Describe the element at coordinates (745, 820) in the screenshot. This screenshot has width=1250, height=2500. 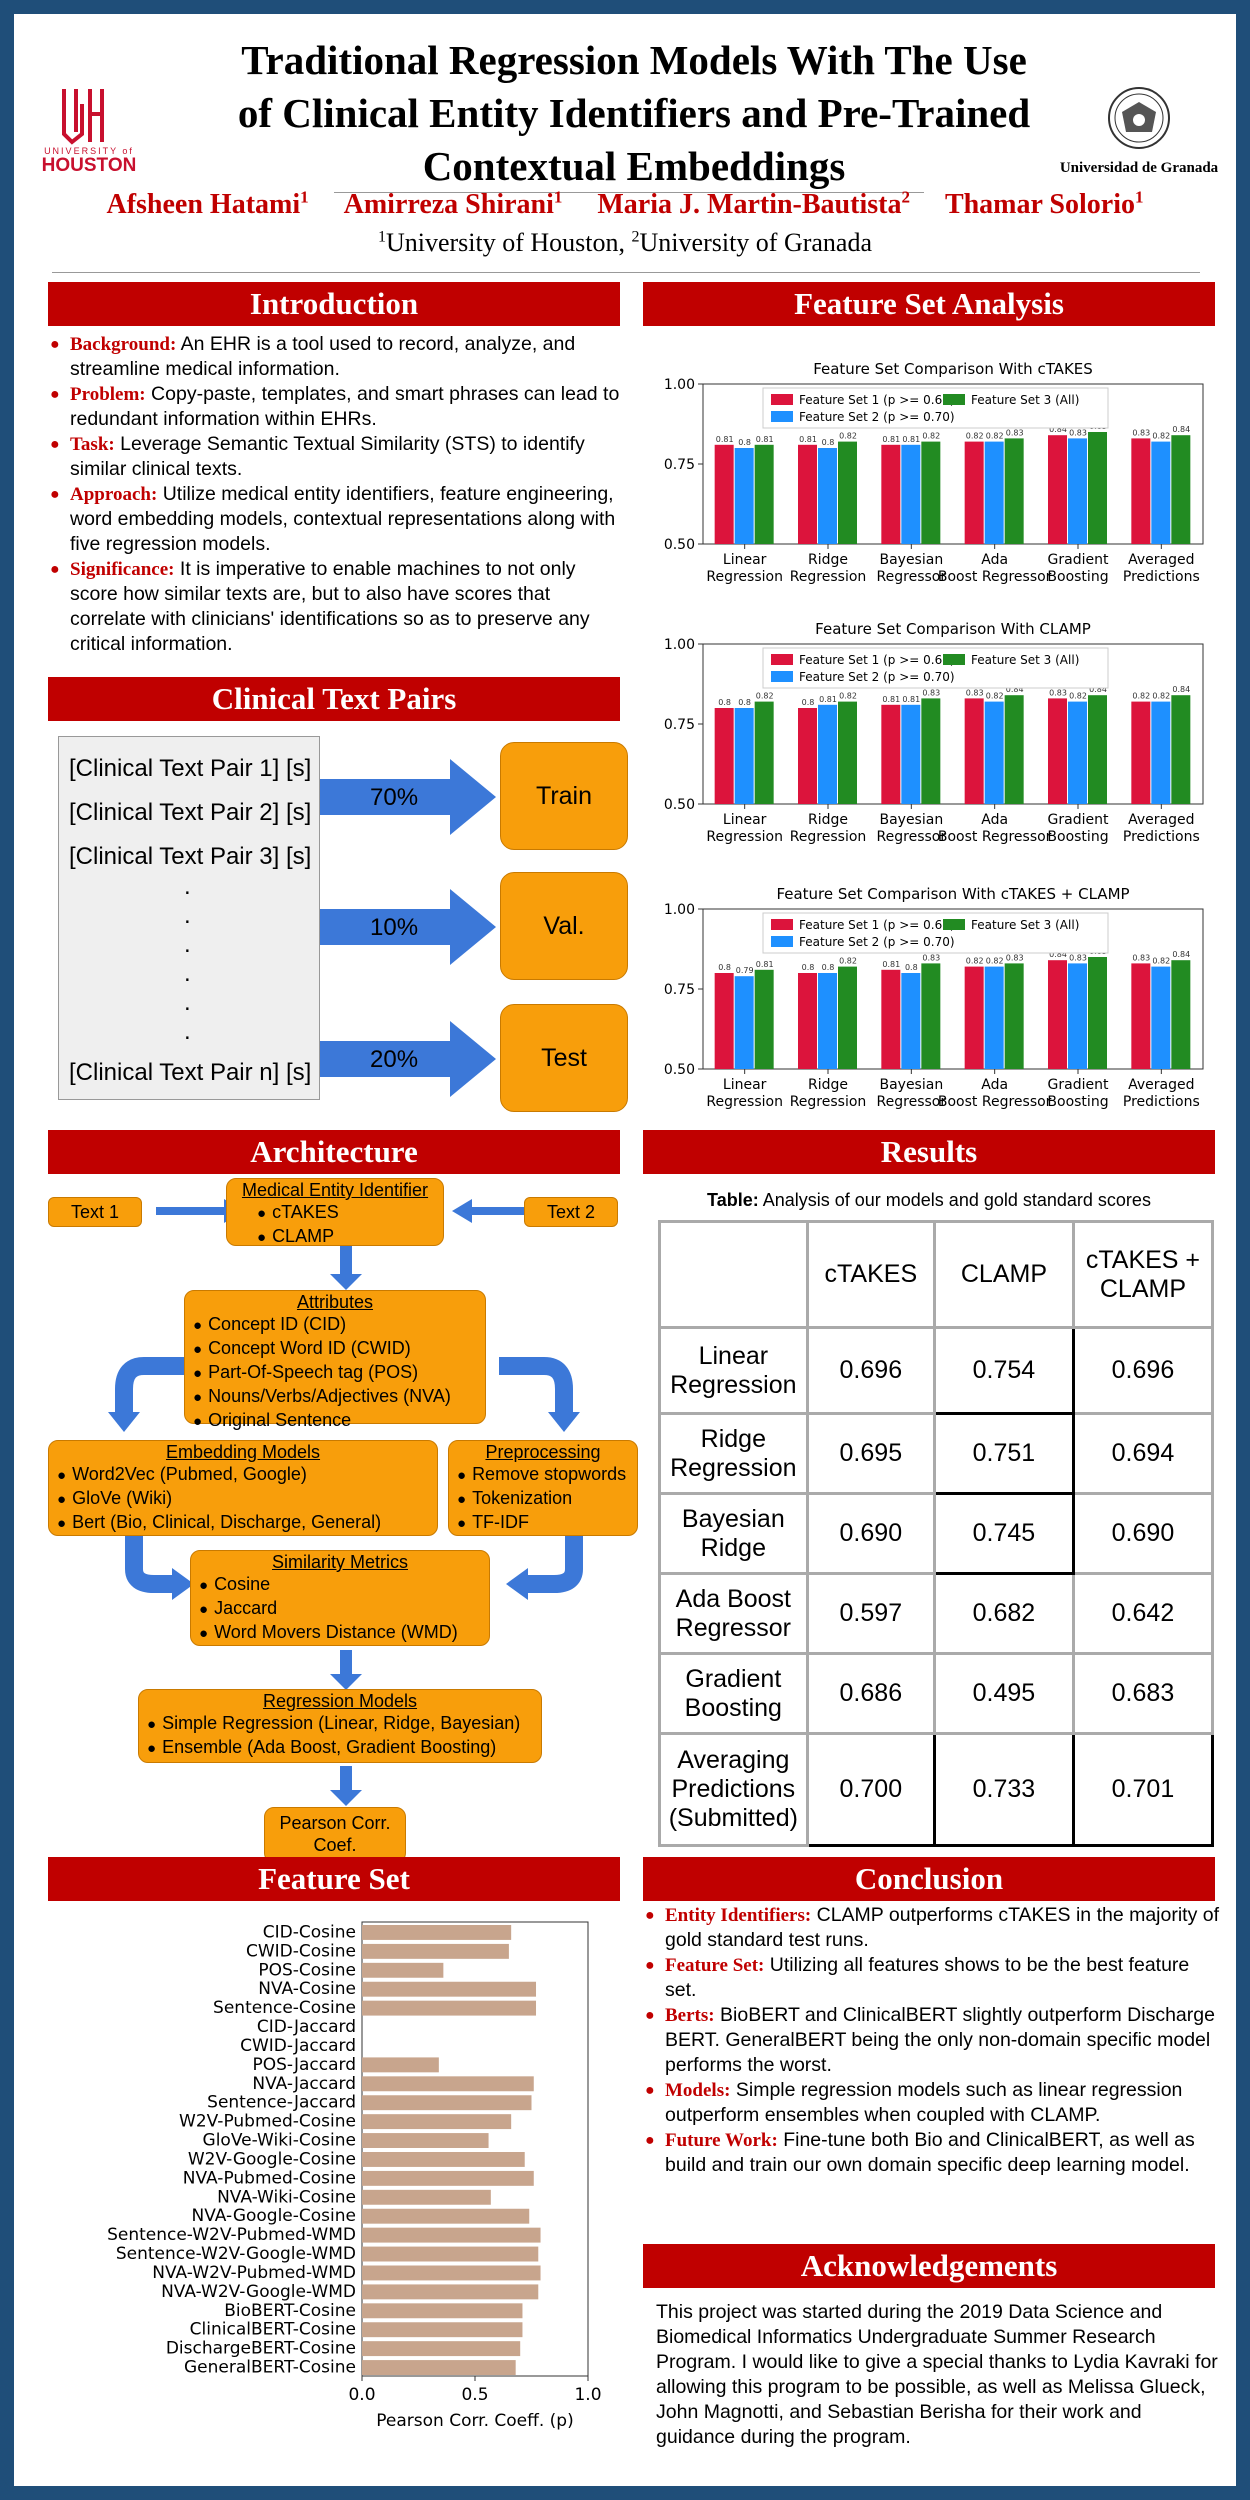
I see `x-tick-label: Linear` at that location.